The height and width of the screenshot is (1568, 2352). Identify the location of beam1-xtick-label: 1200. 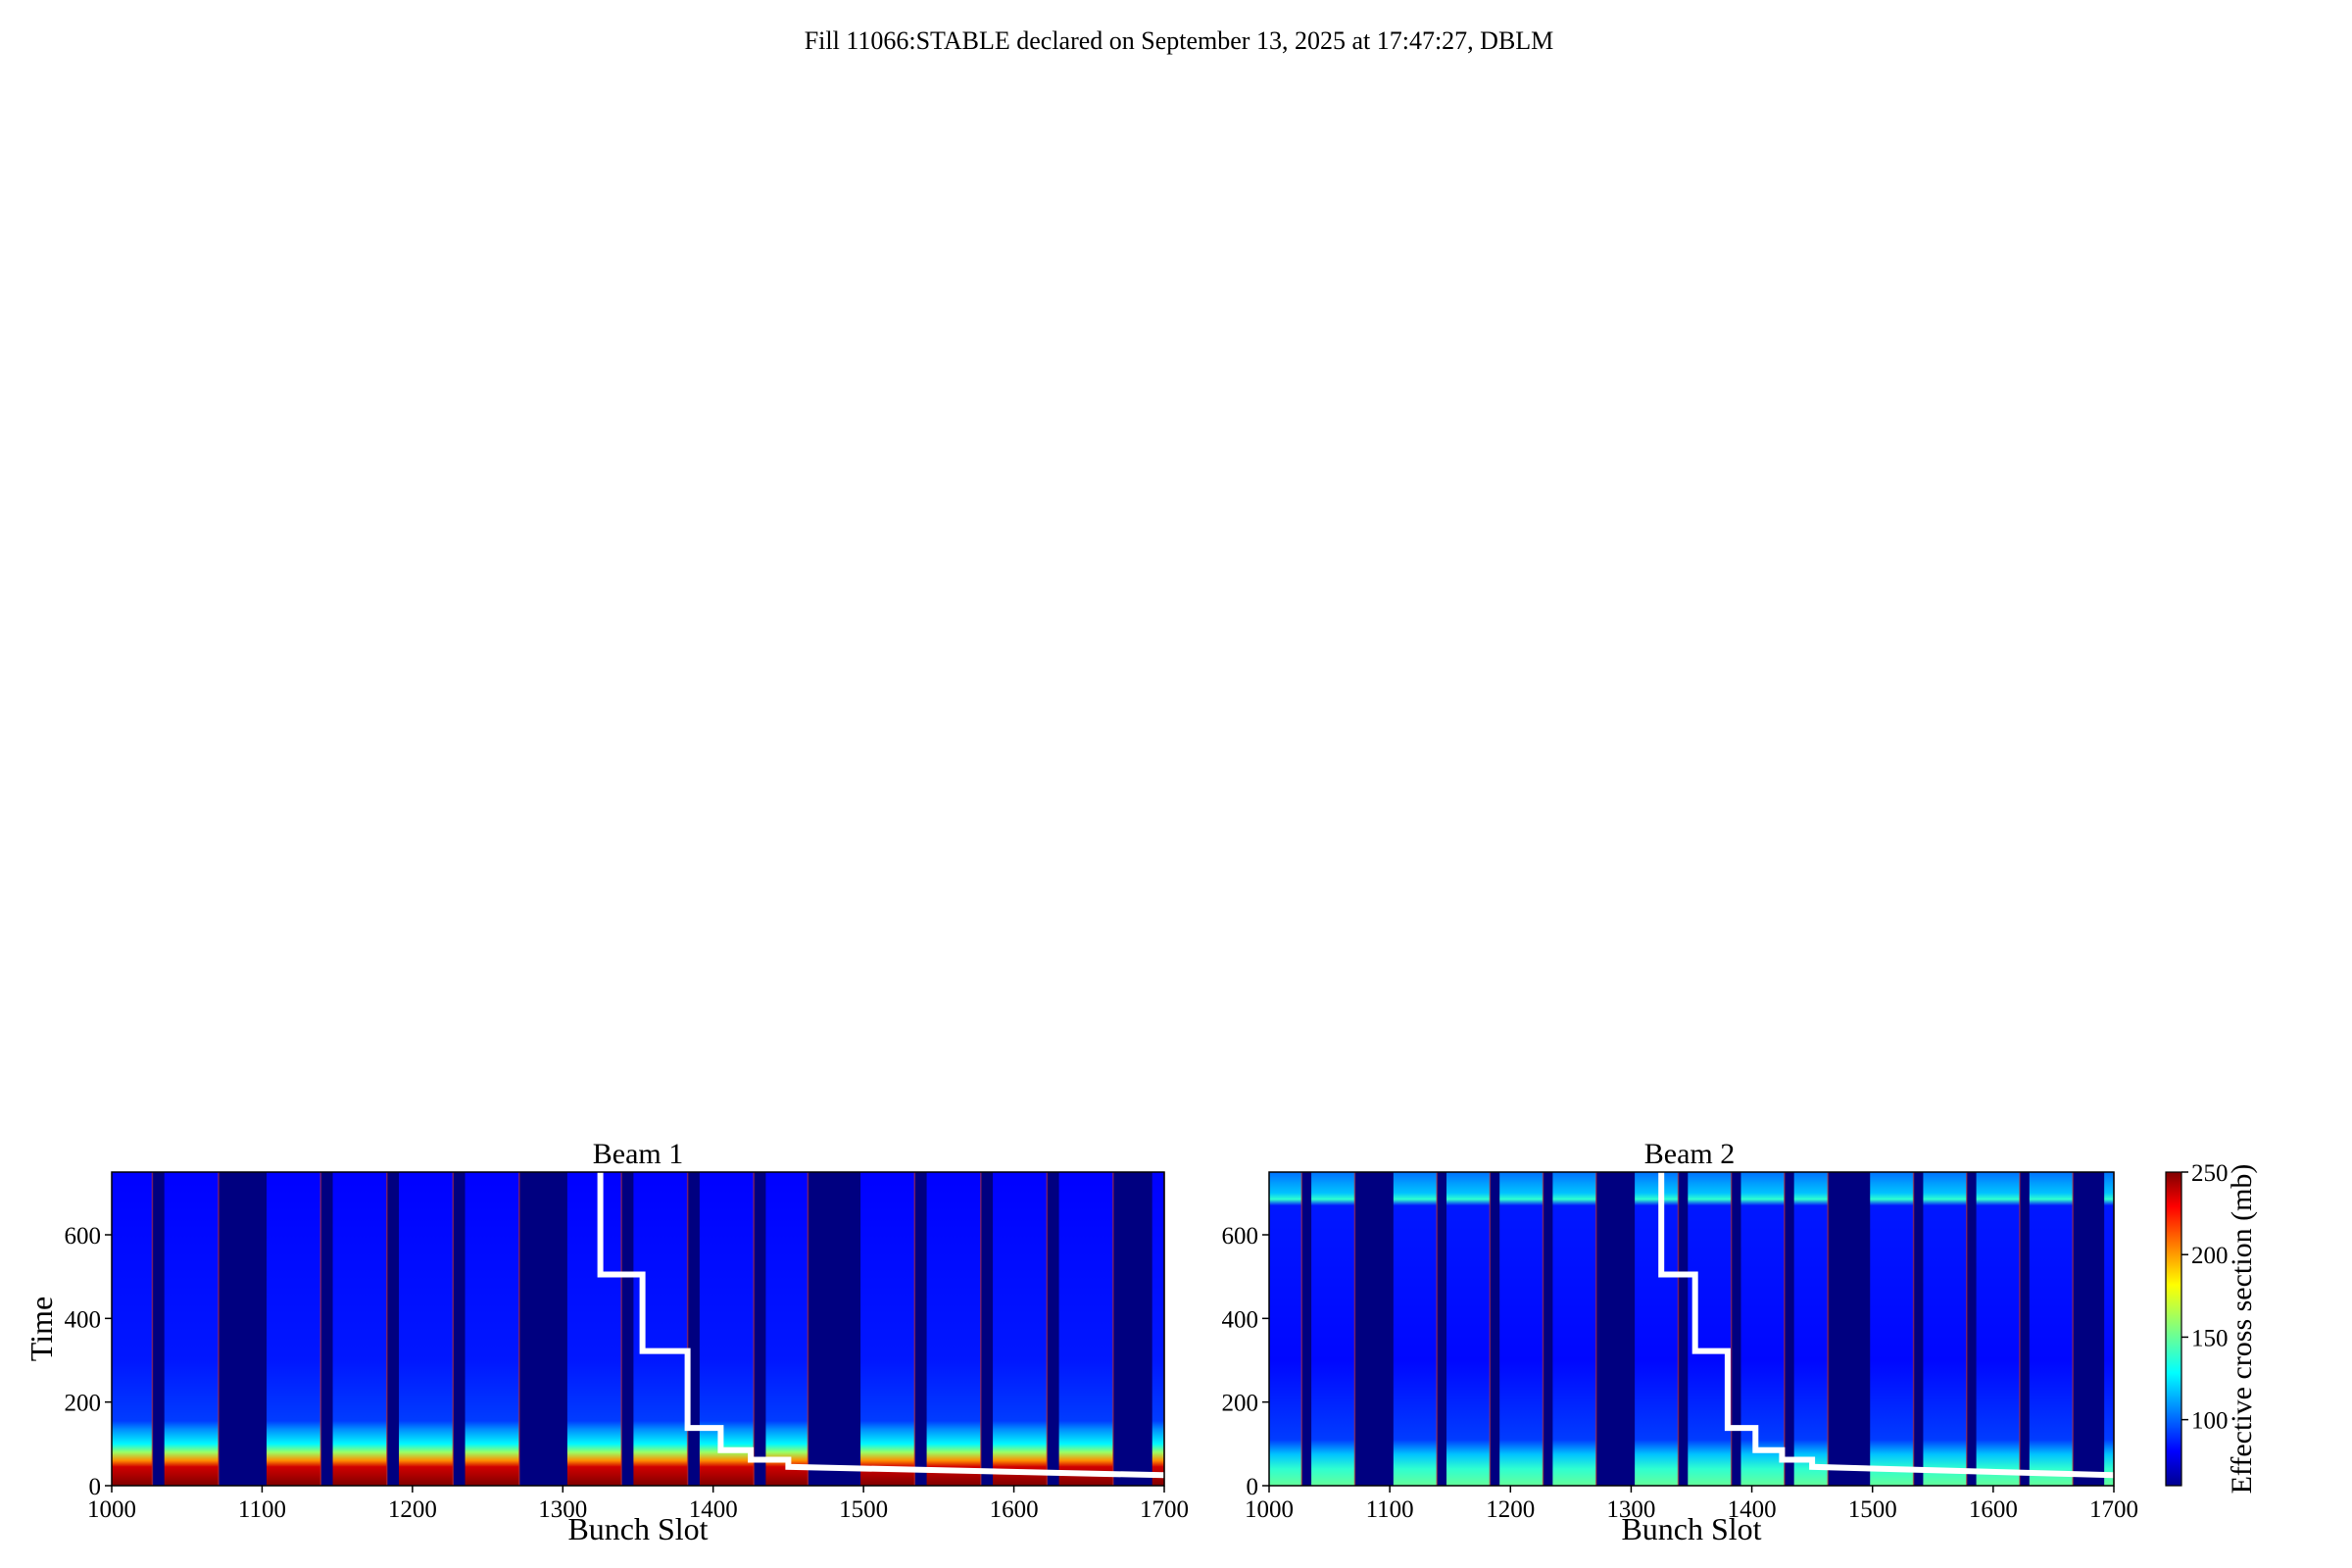
(412, 1509).